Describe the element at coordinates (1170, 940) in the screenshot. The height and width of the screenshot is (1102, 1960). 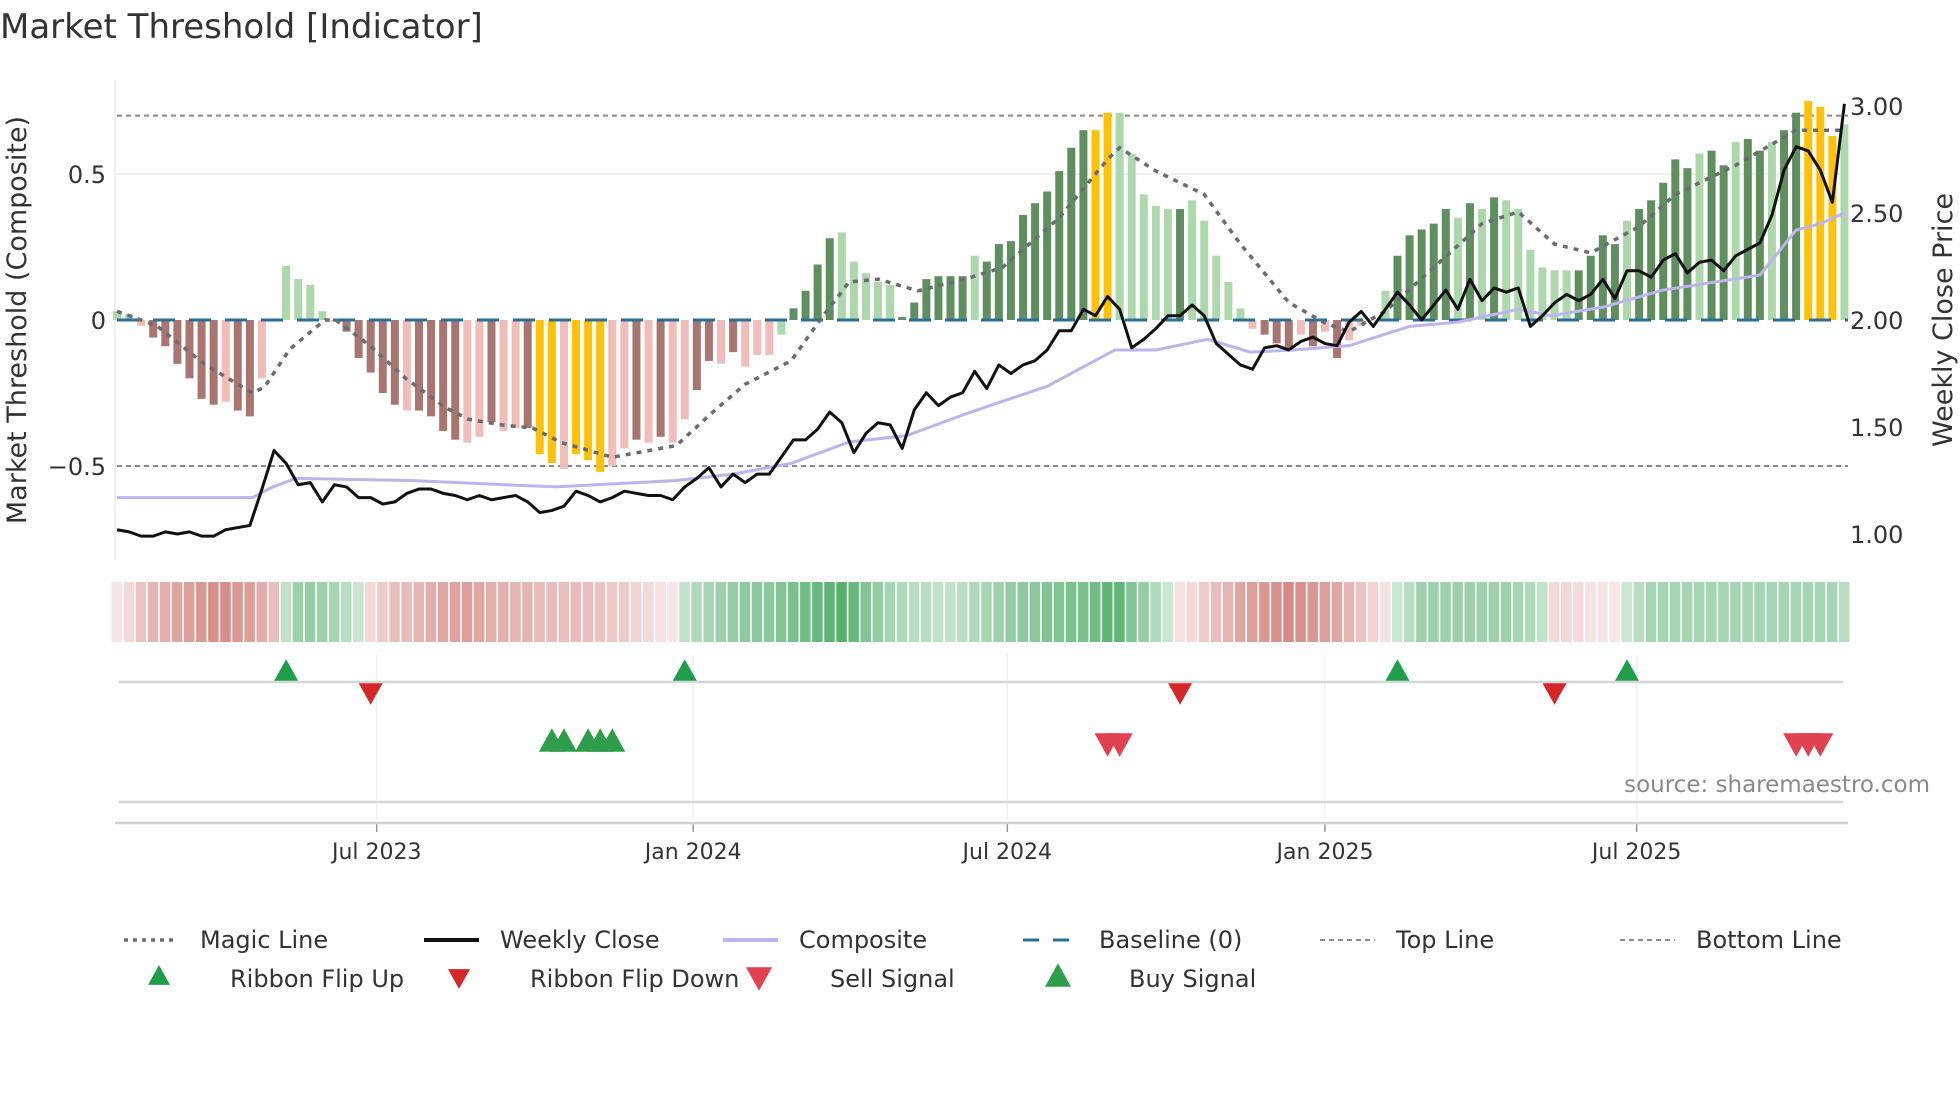
I see `legend-label: Baseline (0)` at that location.